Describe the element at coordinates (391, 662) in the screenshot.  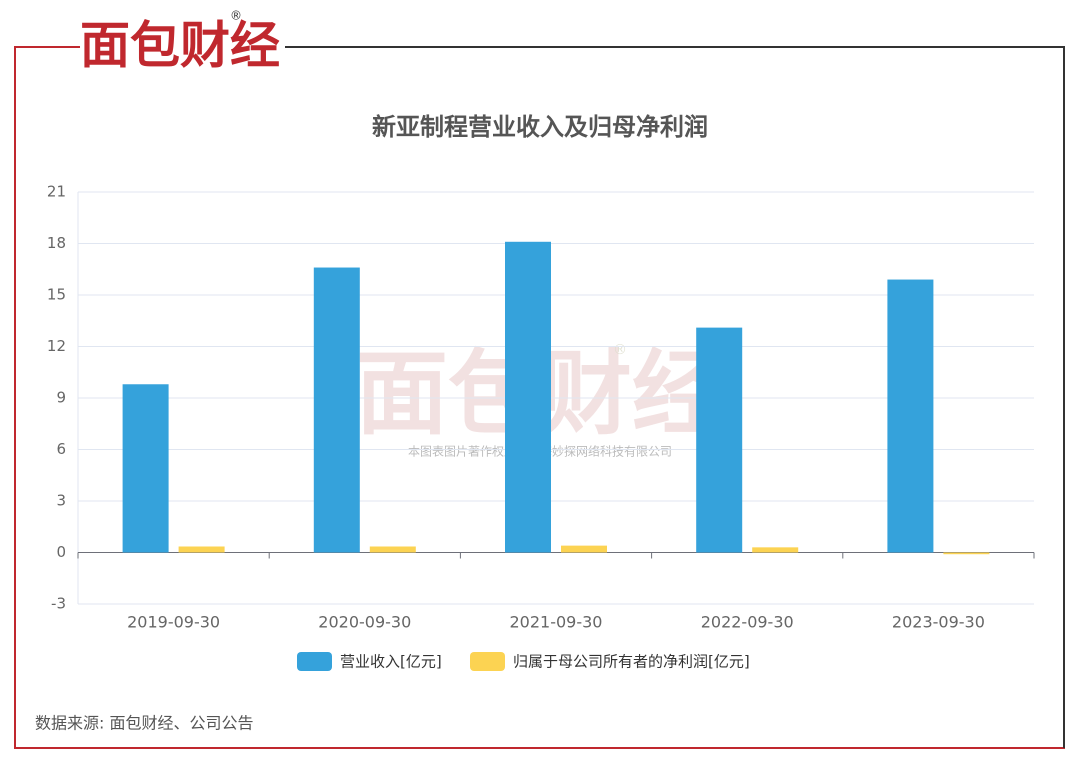
I see `legend-label: 营业收入[亿元]` at that location.